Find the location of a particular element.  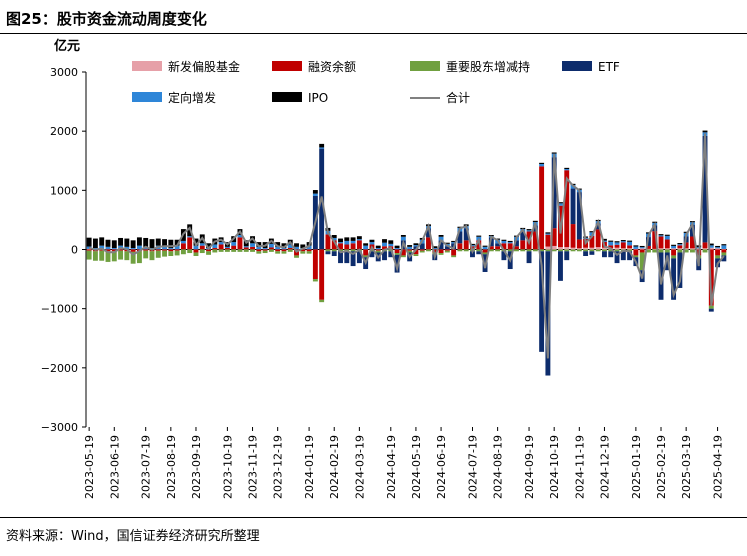

x-tick-label: 2024-01-19 is located at coordinates (309, 467).